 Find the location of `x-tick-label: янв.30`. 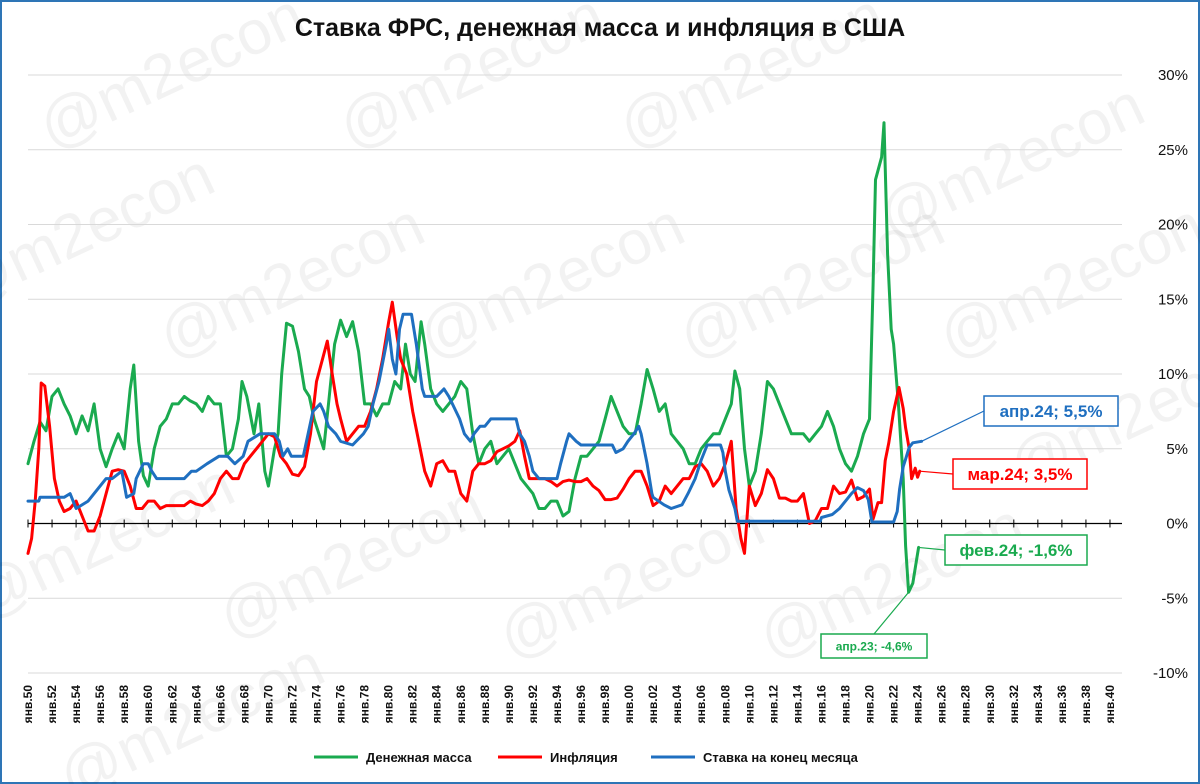

x-tick-label: янв.30 is located at coordinates (990, 704).